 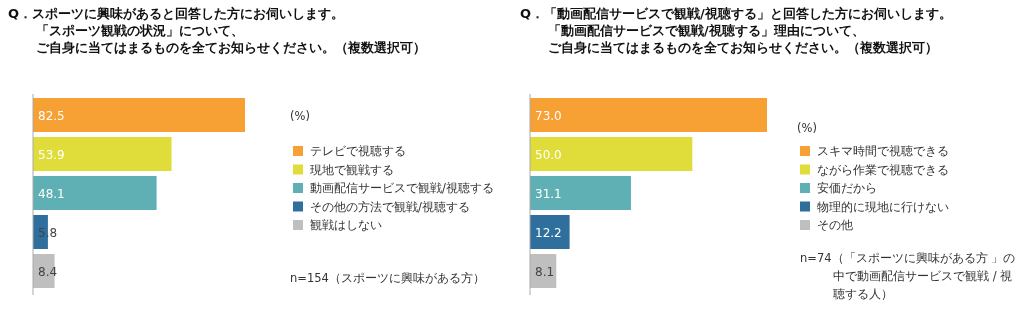 I want to click on legend-label: 動画配信サービスで観戦/視聴する, so click(x=402, y=188).